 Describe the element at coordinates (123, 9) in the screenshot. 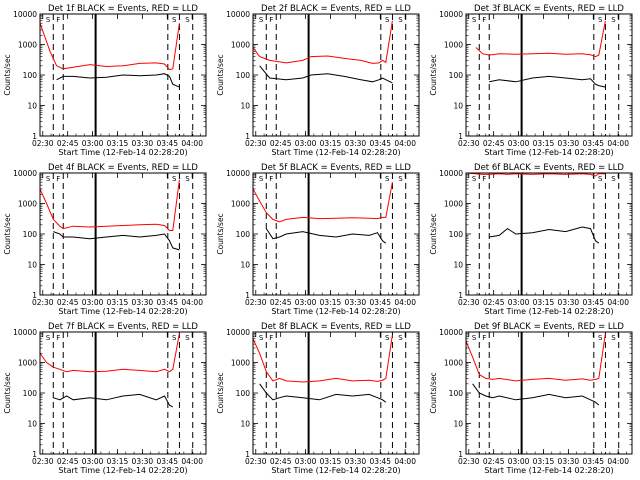

I see `panel-title: Det 1f BLACK = Events, RED = LLD` at that location.